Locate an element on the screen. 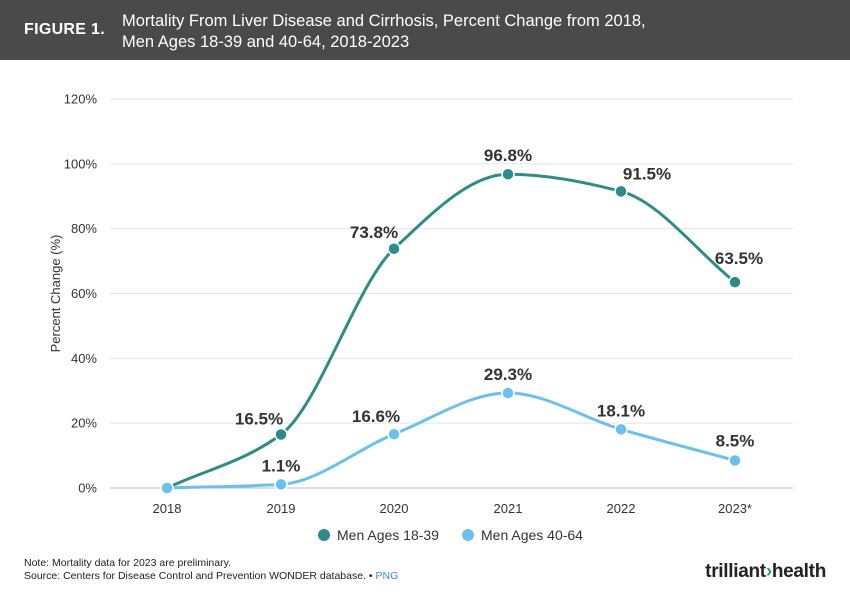  data-label: 16.5% is located at coordinates (259, 419).